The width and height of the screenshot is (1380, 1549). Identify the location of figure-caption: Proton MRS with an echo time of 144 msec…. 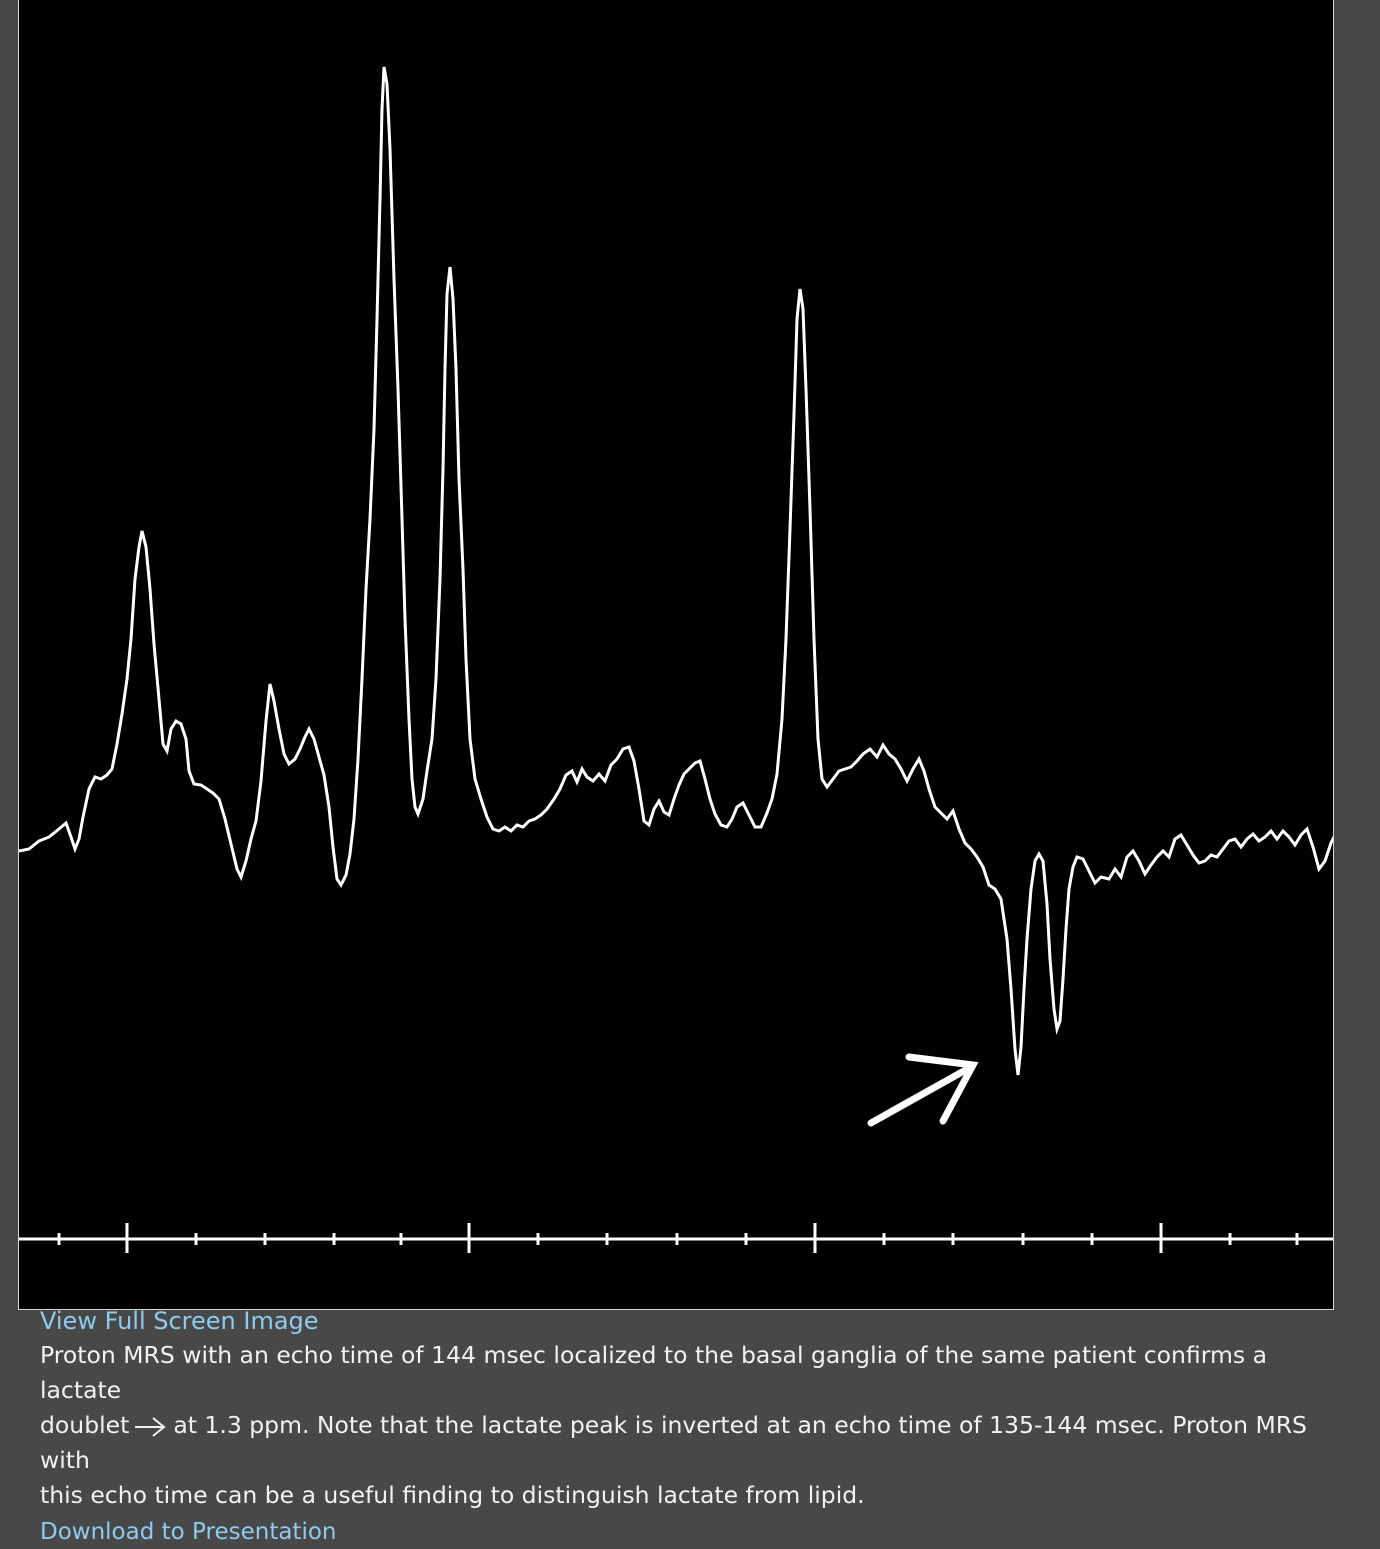
(690, 1425).